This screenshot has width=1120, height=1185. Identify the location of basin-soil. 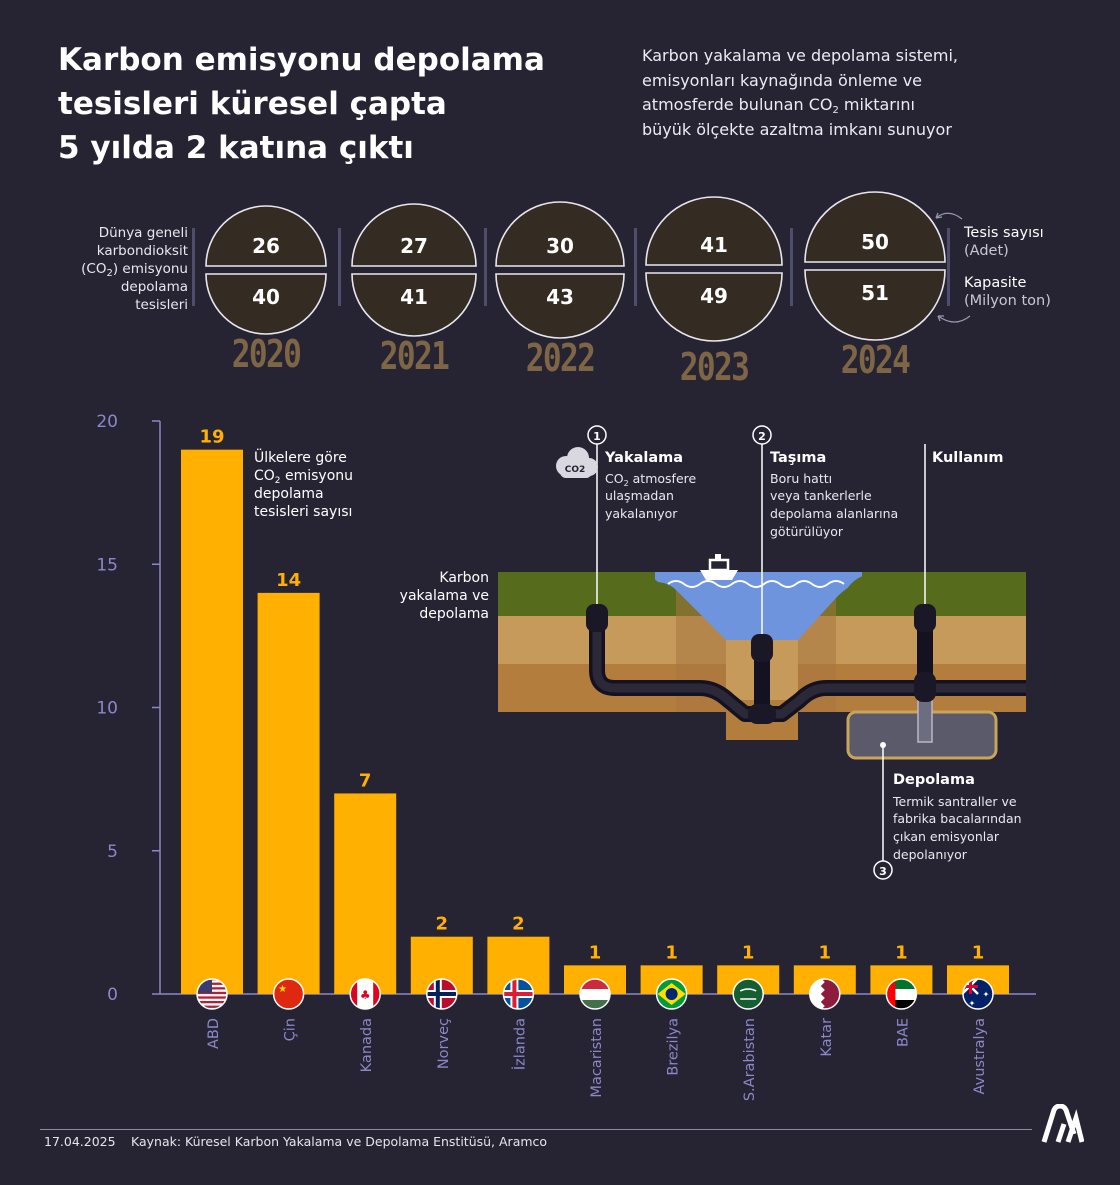
(756, 665).